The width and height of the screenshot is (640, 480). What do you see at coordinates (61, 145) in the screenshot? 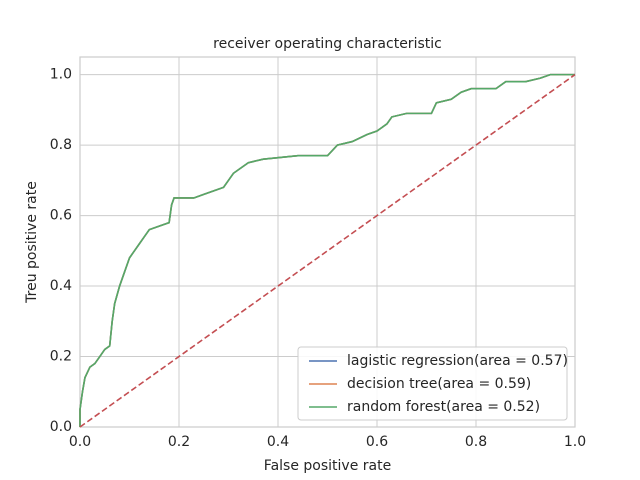
I see `y-tick-label: 0.8` at bounding box center [61, 145].